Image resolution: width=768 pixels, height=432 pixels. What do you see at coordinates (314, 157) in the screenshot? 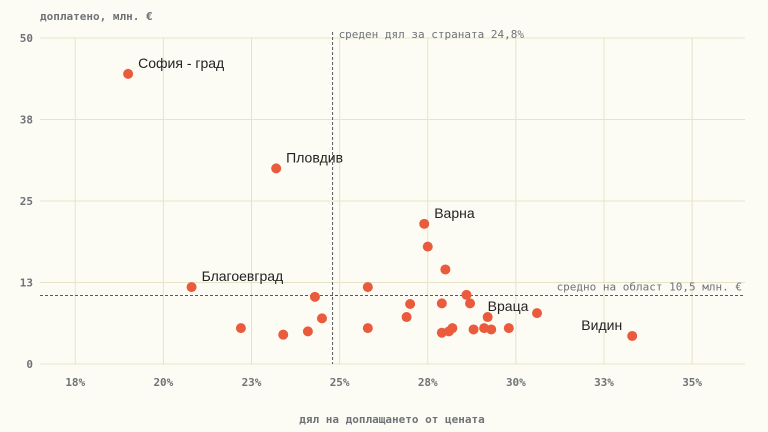
I see `point-label: Пловдив` at bounding box center [314, 157].